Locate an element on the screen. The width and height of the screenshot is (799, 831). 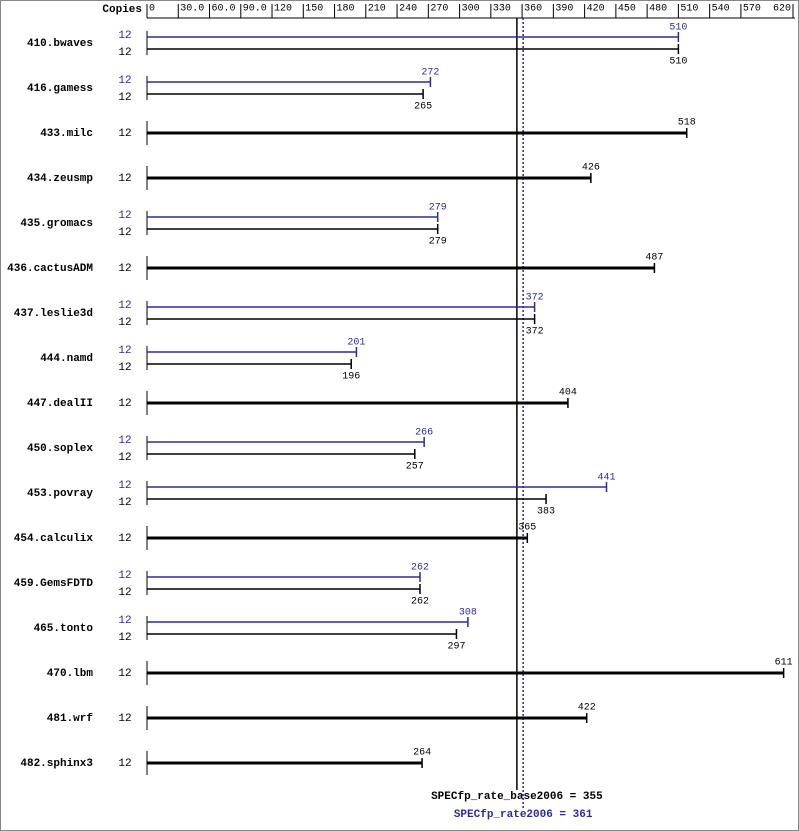
category-label: 437.leslie3d is located at coordinates (53, 314).